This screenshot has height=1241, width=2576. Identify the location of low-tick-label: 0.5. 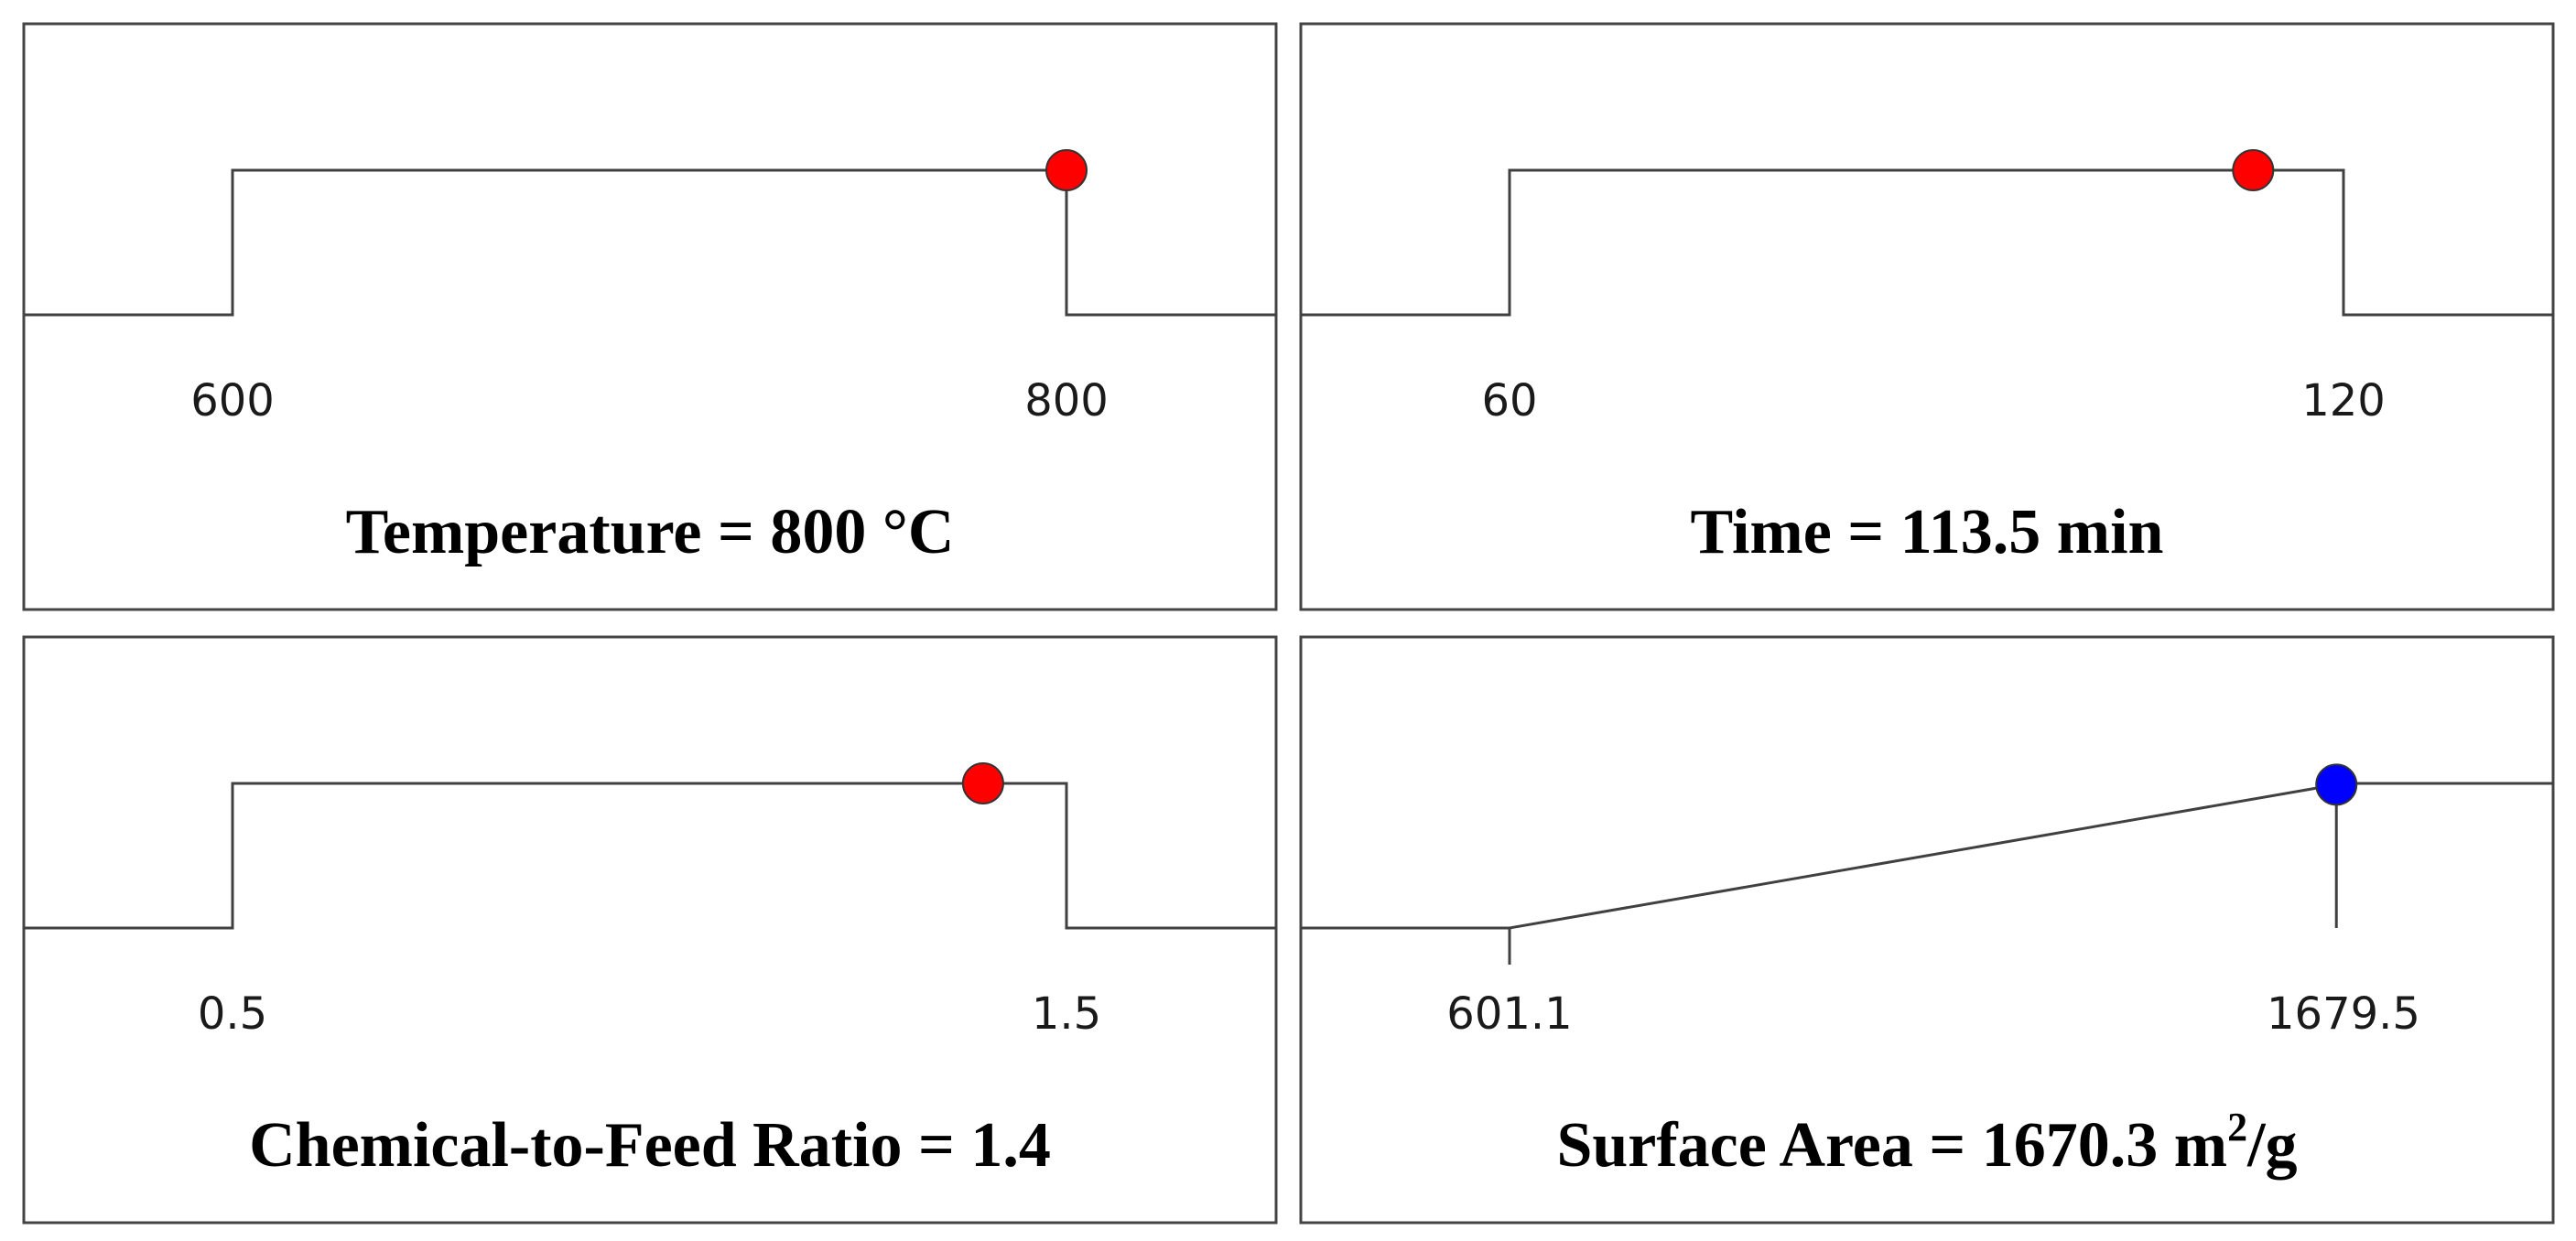
(233, 1014).